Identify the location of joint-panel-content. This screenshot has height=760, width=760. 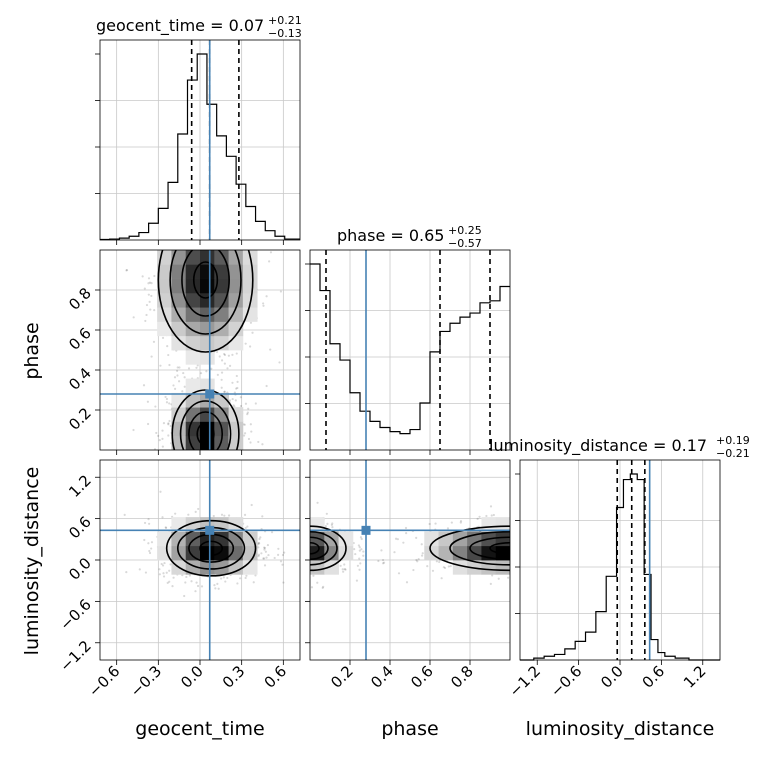
(204, 350).